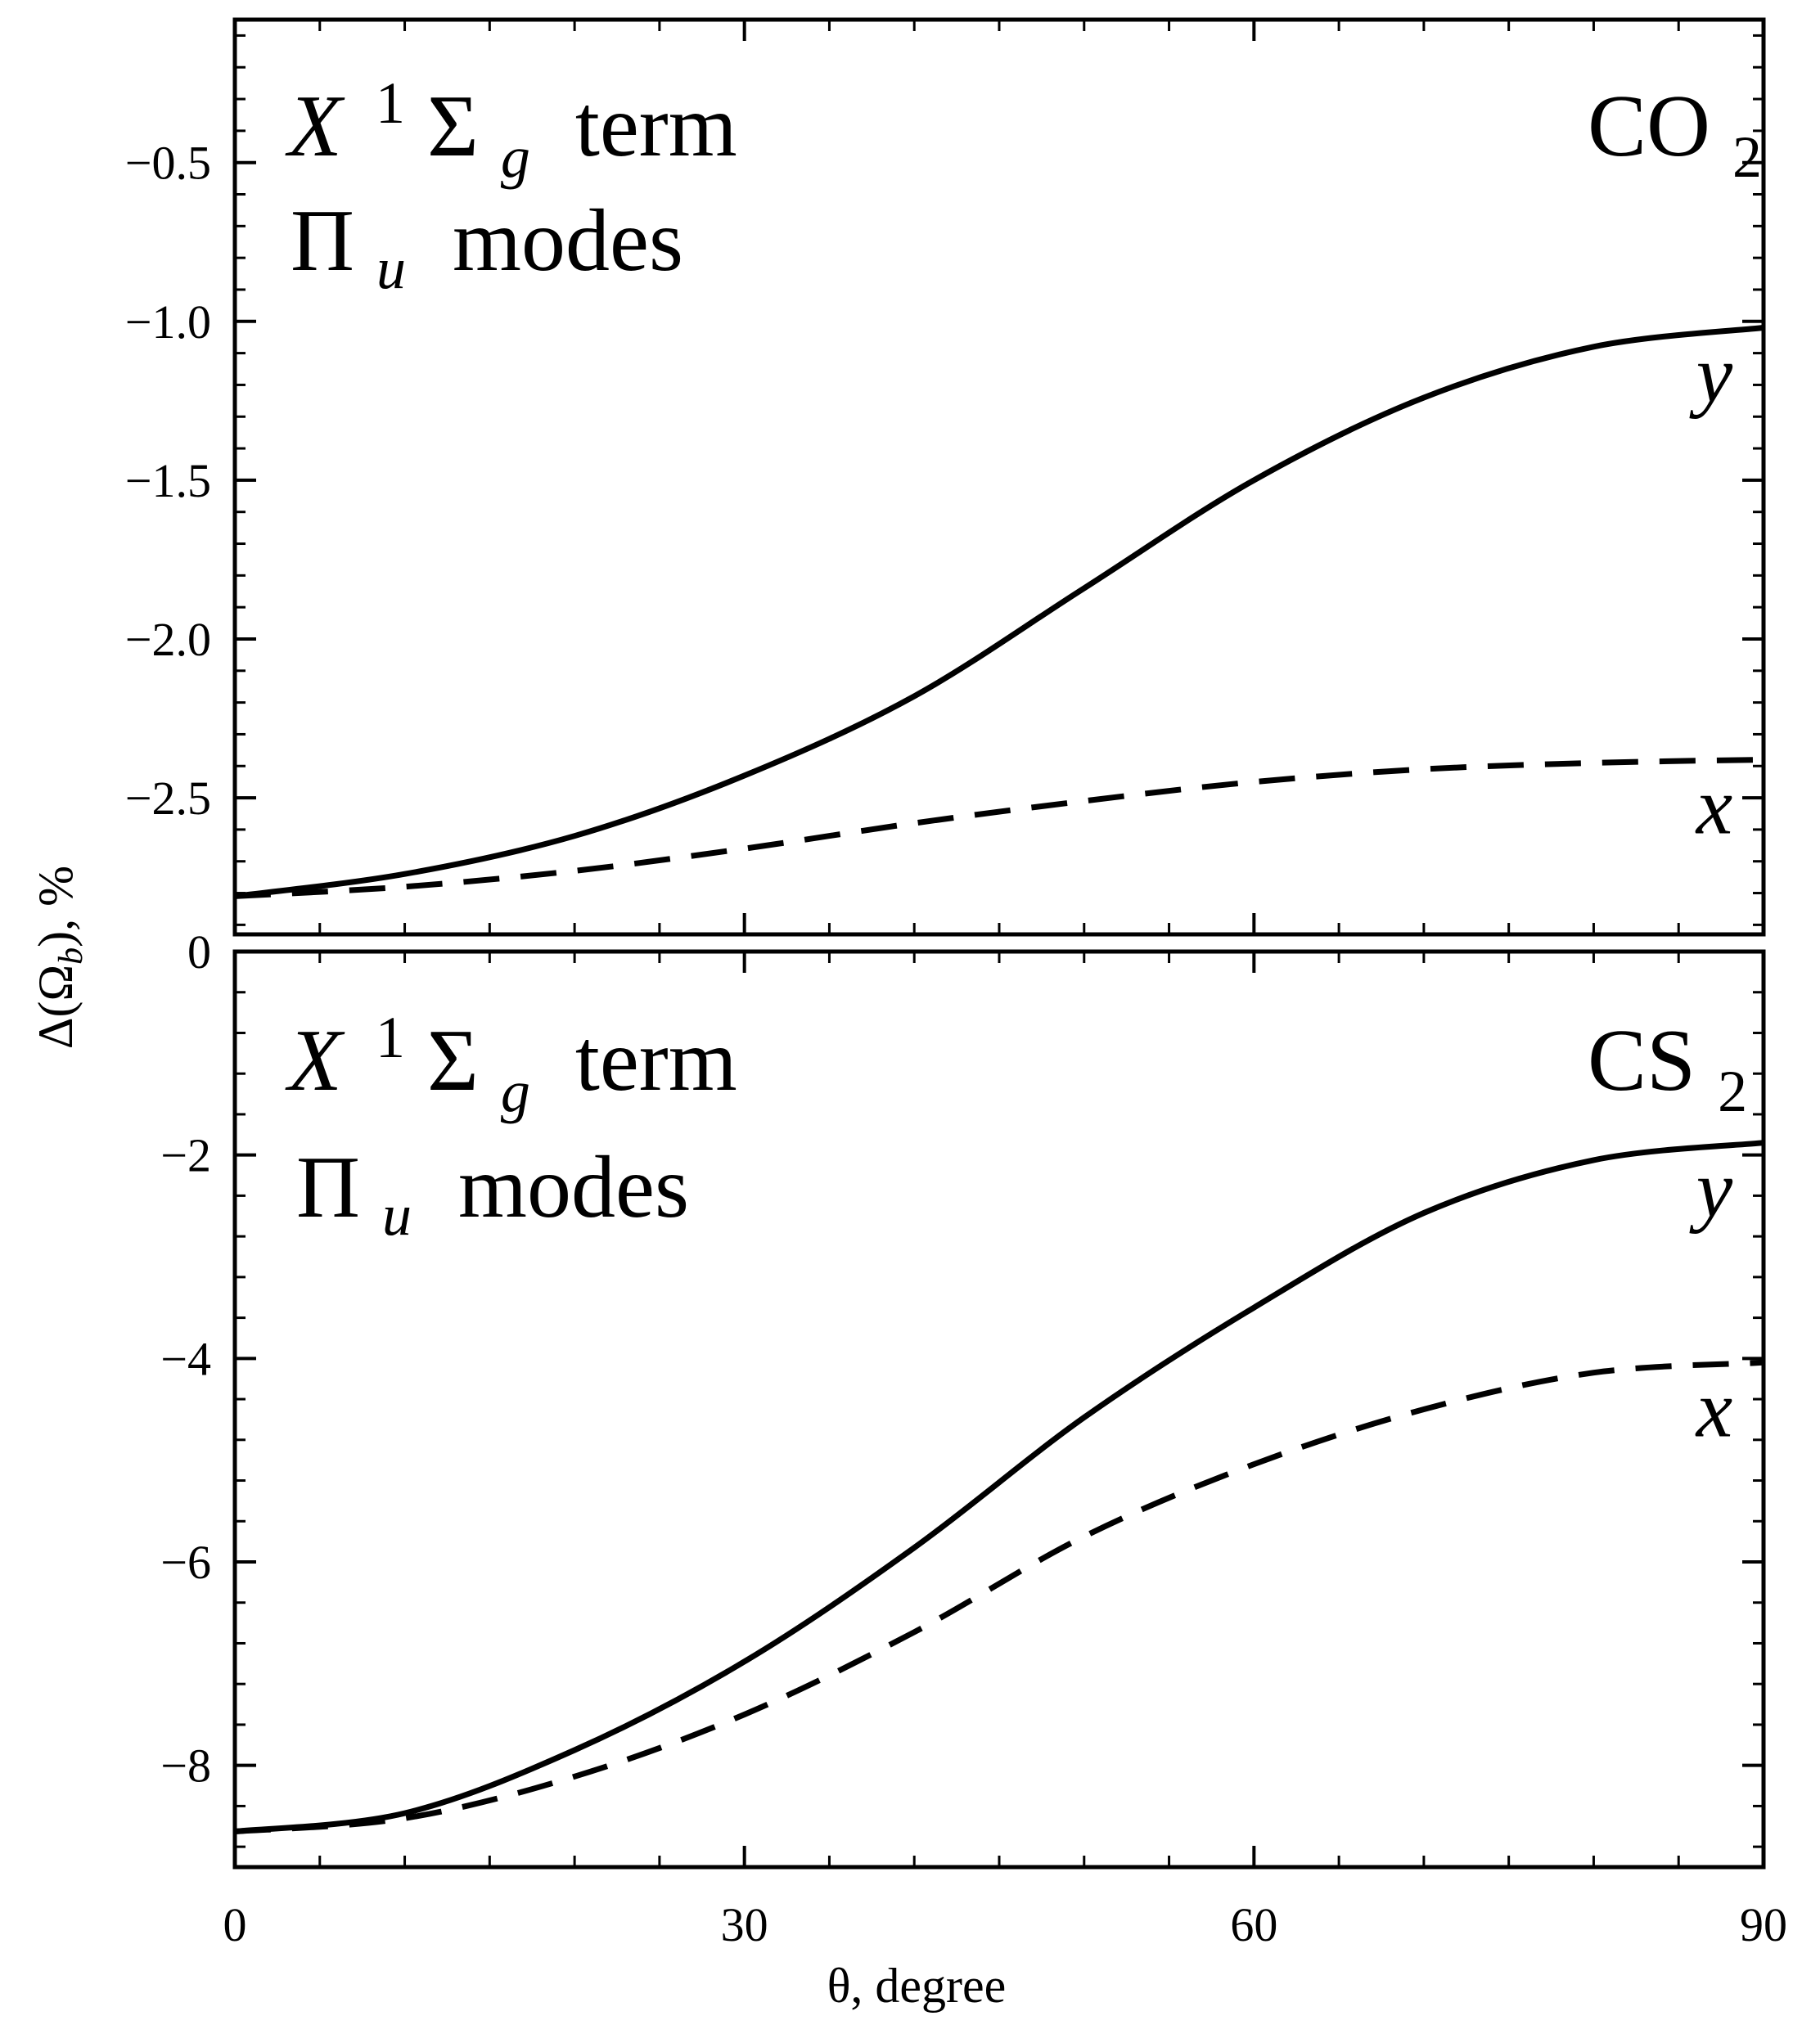  Describe the element at coordinates (199, 952) in the screenshot. I see `bottom-y-tick-label: 0` at that location.